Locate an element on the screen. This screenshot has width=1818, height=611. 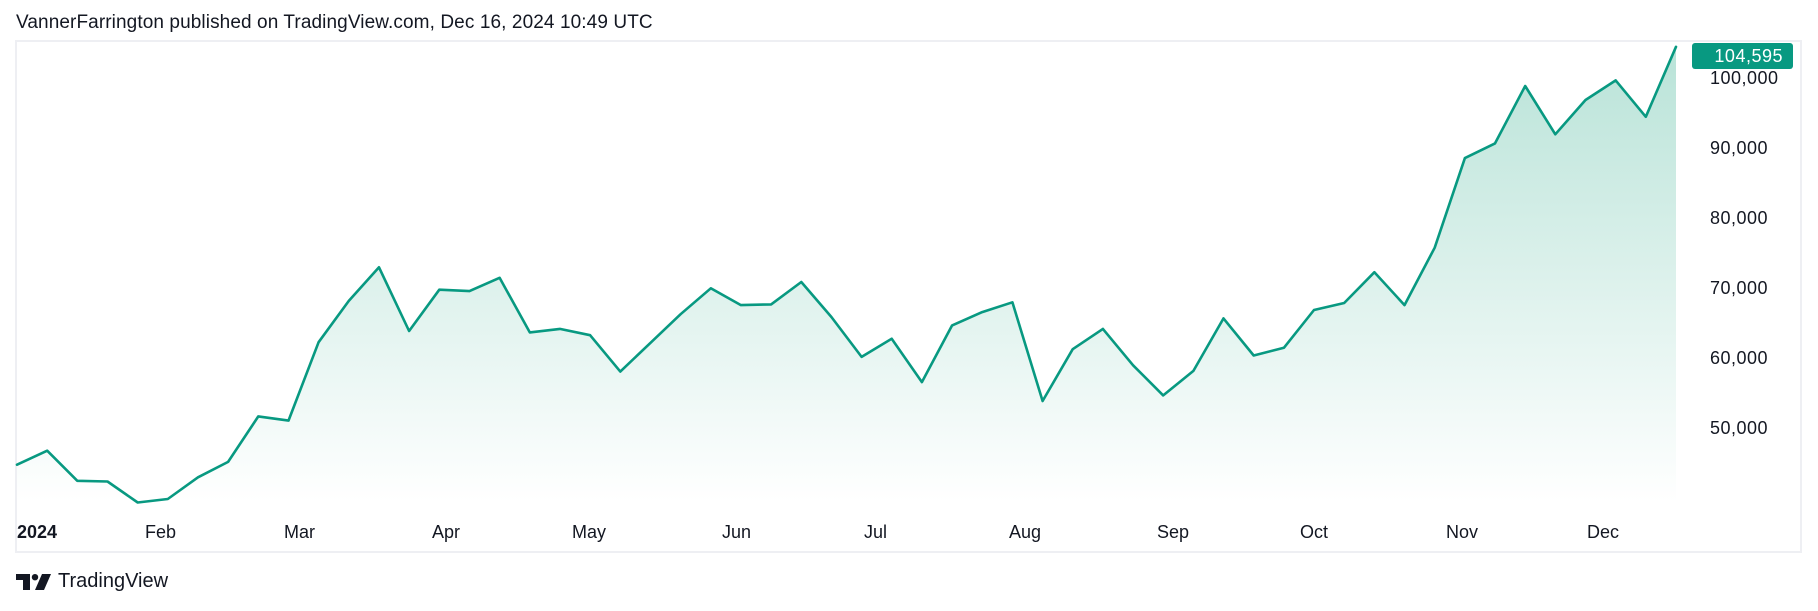
x-axis-label: Nov is located at coordinates (1462, 532).